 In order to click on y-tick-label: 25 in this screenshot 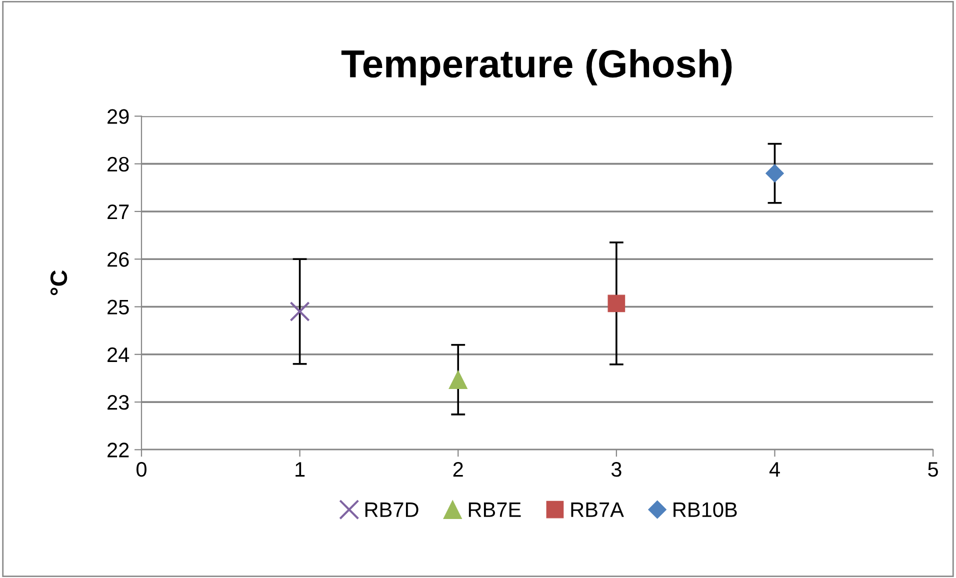, I will do `click(118, 307)`.